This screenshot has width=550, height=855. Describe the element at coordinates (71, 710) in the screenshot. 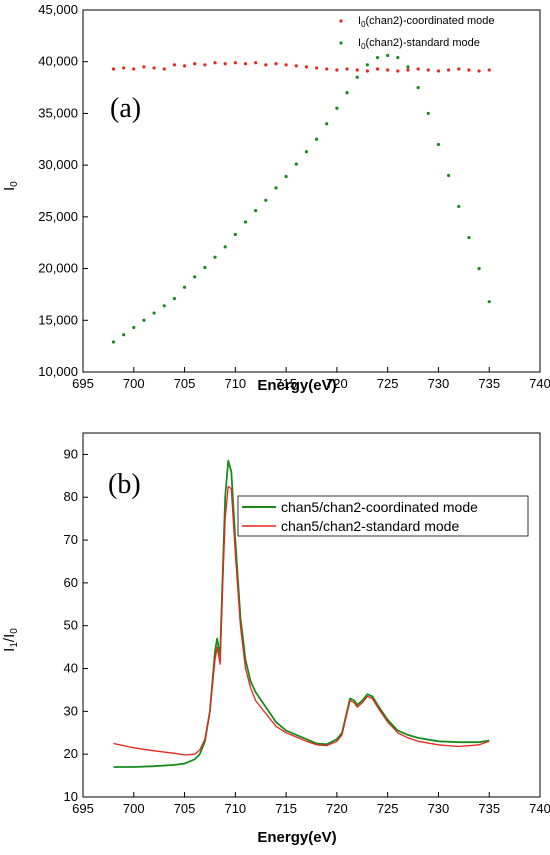

I see `panel-b-y-tick-label: 30` at that location.